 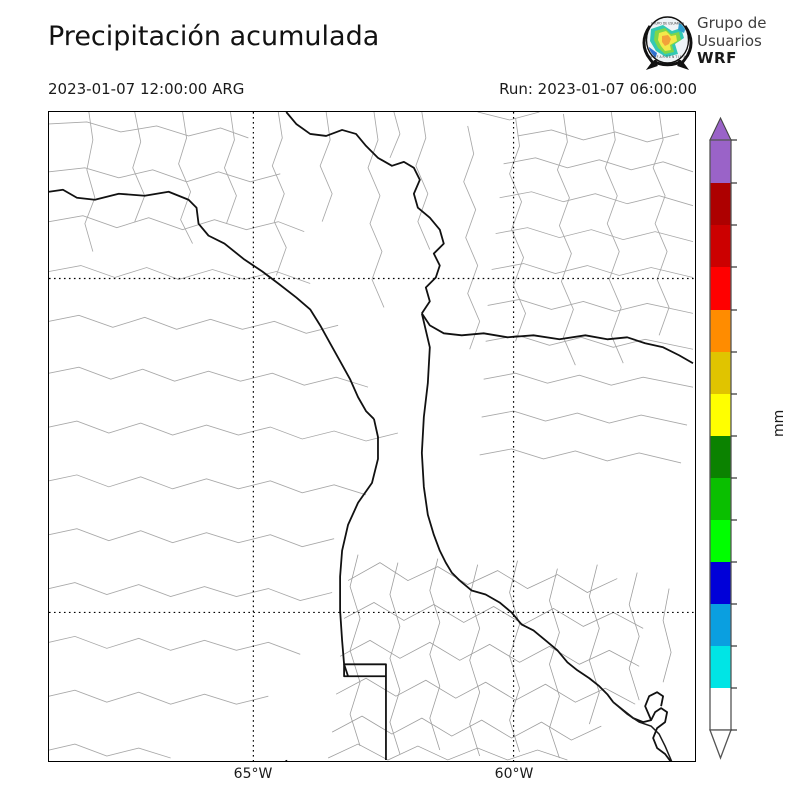 I want to click on svg-text: GRUPO DE USUARIOS, so click(x=668, y=24).